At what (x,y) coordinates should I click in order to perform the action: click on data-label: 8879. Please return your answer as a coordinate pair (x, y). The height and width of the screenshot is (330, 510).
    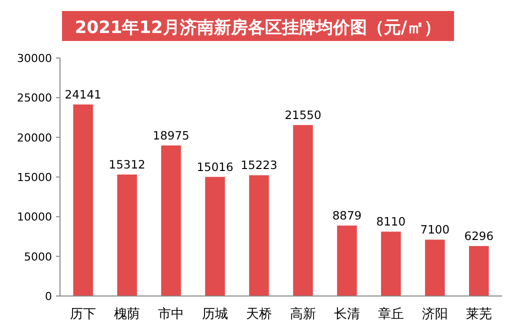
    Looking at the image, I should click on (347, 215).